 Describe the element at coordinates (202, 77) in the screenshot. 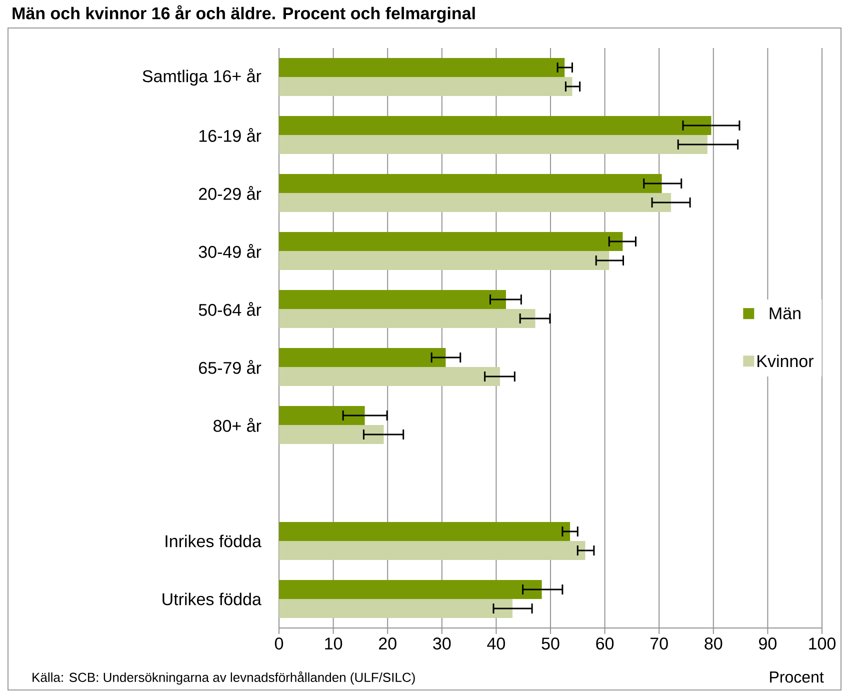

I see `y-tick-label: Samtliga 16+ år` at that location.